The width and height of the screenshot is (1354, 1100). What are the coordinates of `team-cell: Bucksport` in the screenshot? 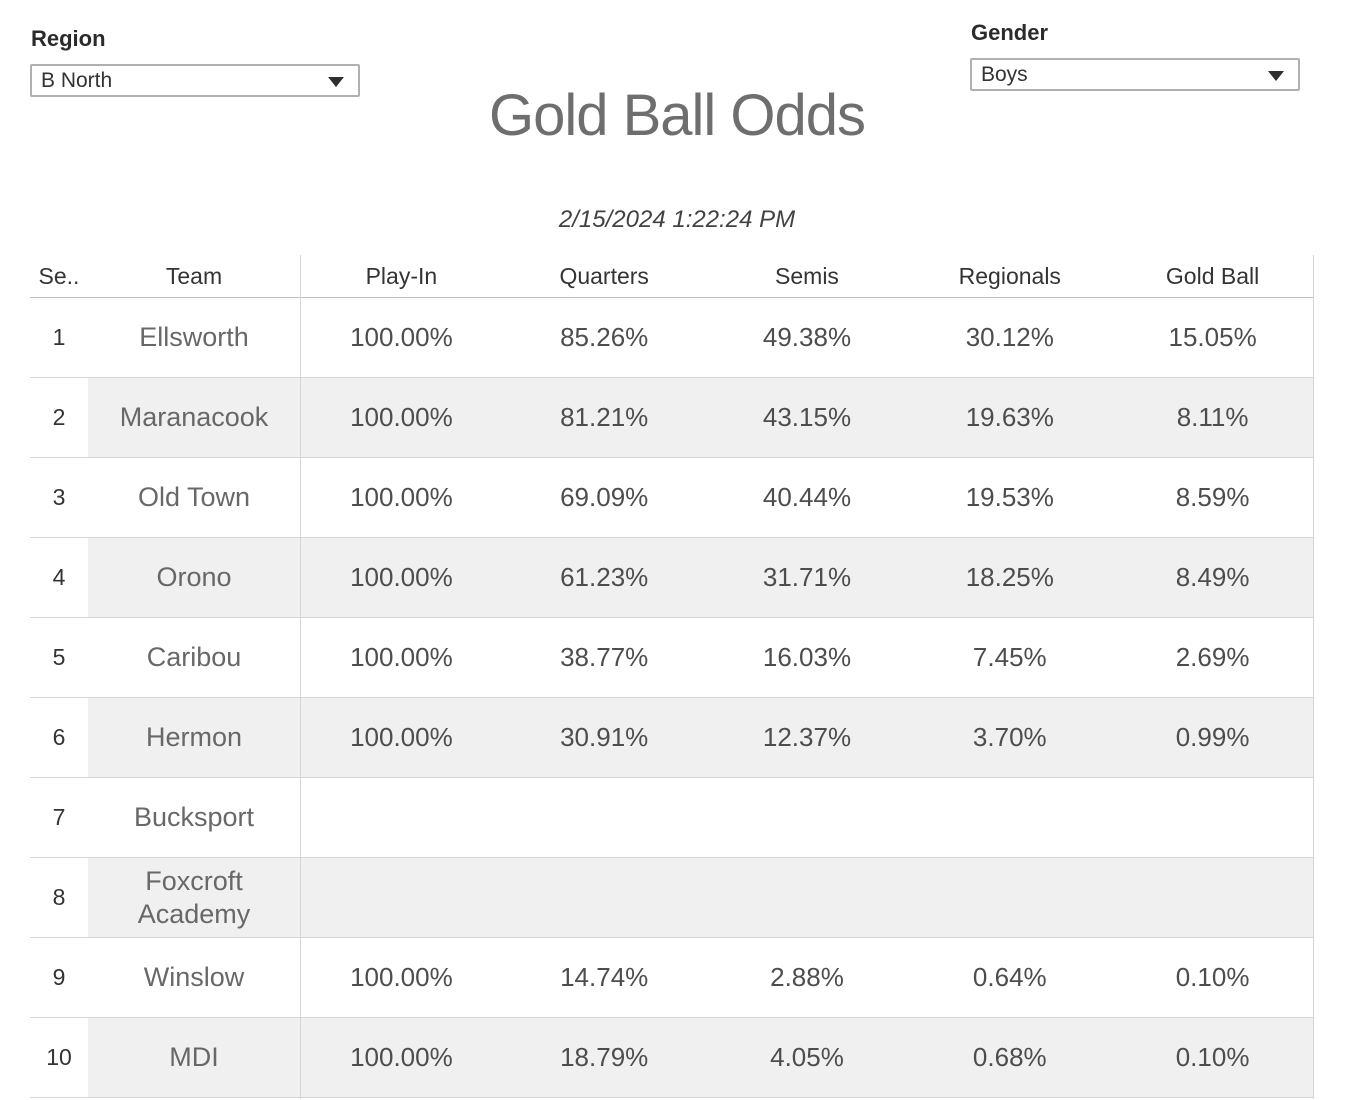 It's located at (194, 817).